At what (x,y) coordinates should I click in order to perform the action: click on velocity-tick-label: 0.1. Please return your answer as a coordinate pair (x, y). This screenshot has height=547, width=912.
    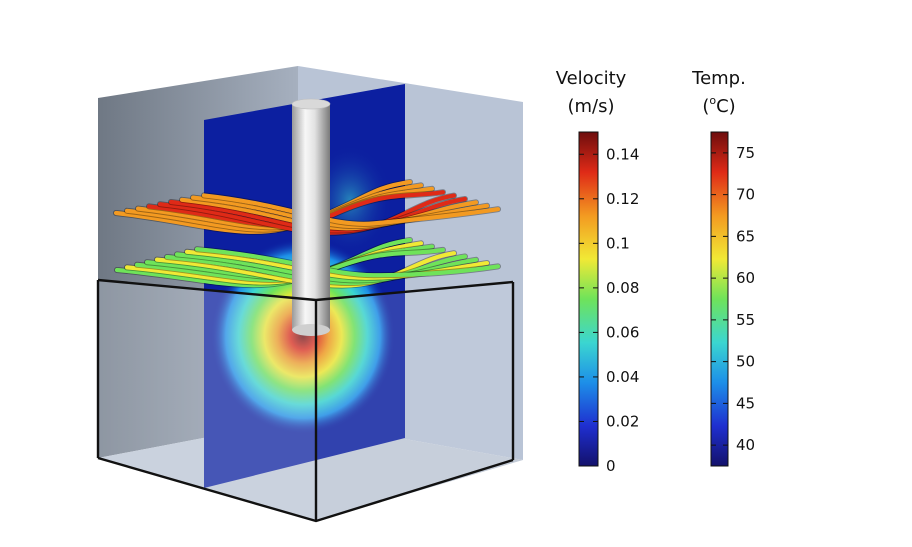
    Looking at the image, I should click on (618, 243).